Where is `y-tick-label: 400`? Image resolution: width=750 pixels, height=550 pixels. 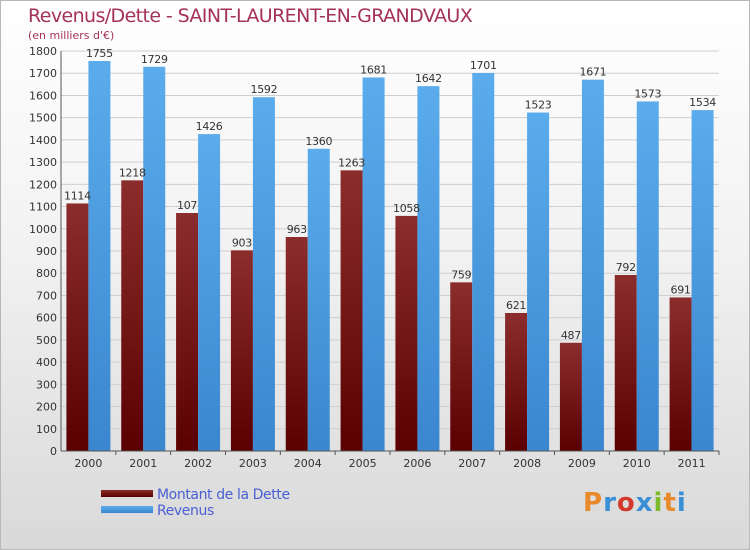 y-tick-label: 400 is located at coordinates (46, 362).